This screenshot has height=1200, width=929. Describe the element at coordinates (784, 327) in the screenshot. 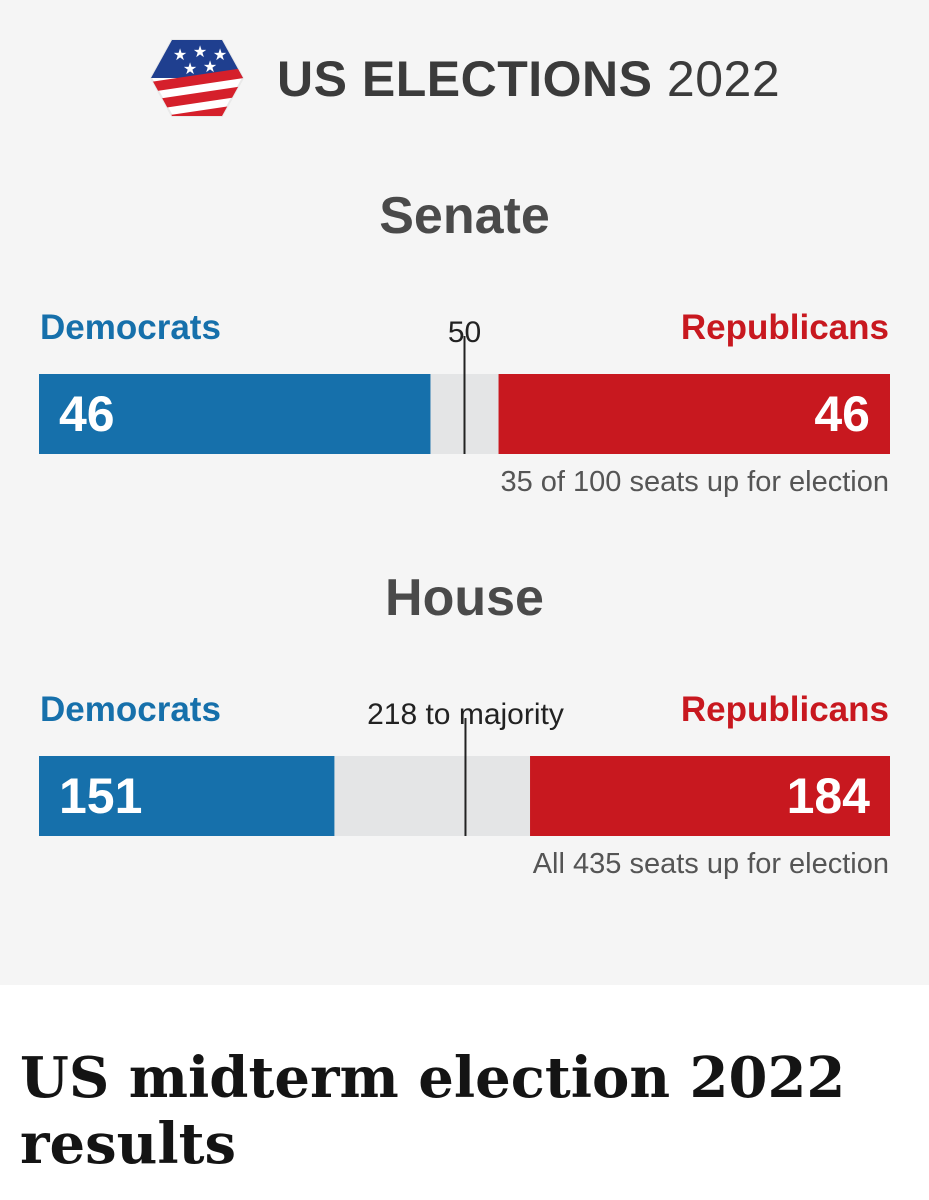

I see `senate-republicans-label: Republicans` at that location.